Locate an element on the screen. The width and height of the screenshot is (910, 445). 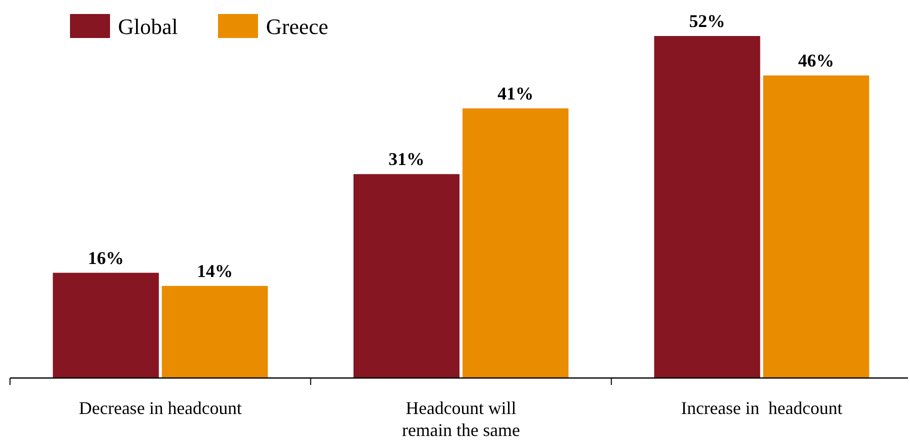
data-label: 41% is located at coordinates (516, 93).